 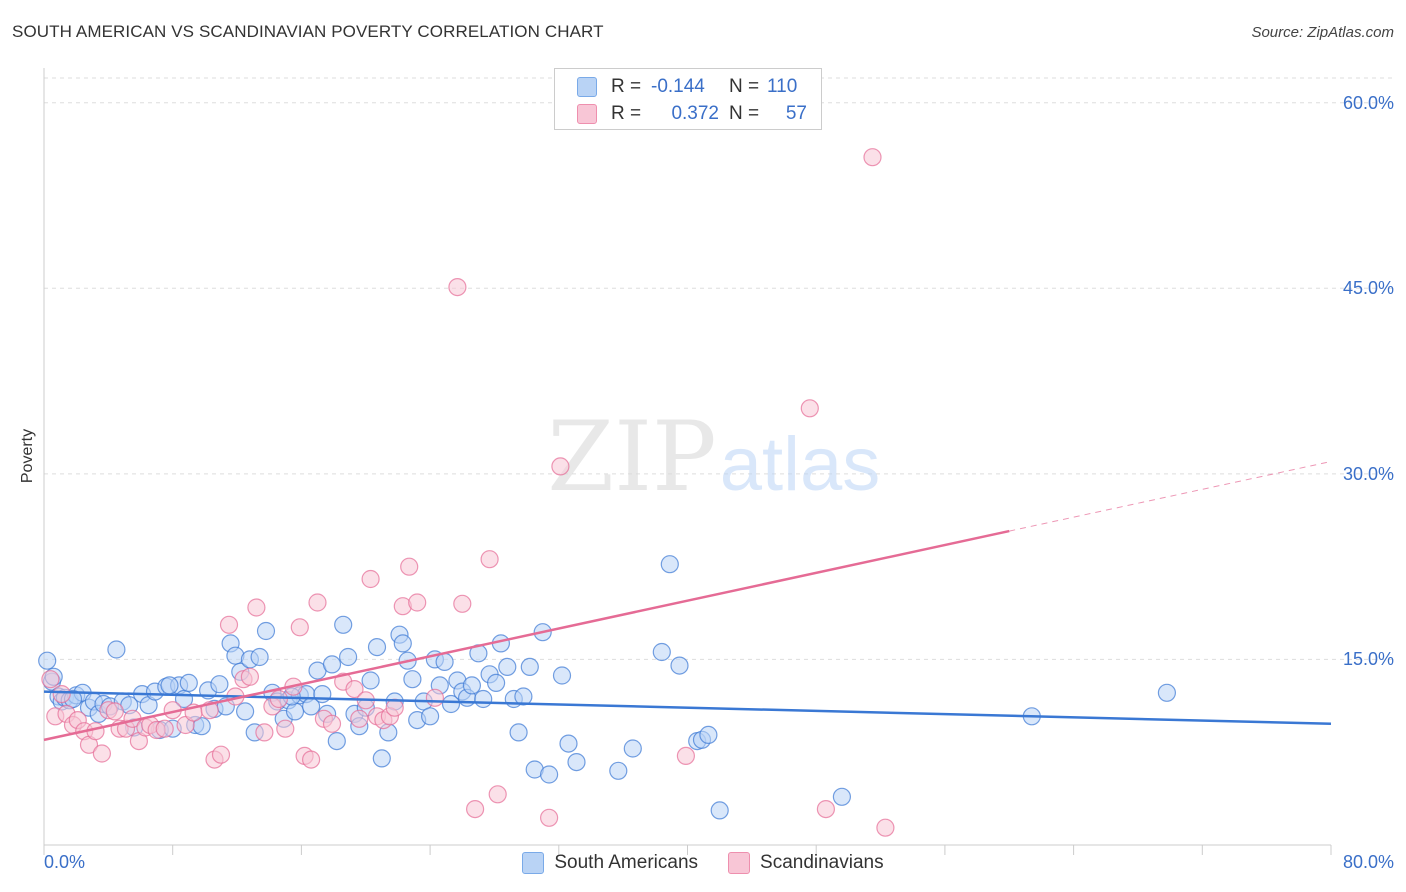 What do you see at coordinates (1368, 473) in the screenshot?
I see `y-tick-label: 30.0%` at bounding box center [1368, 473].